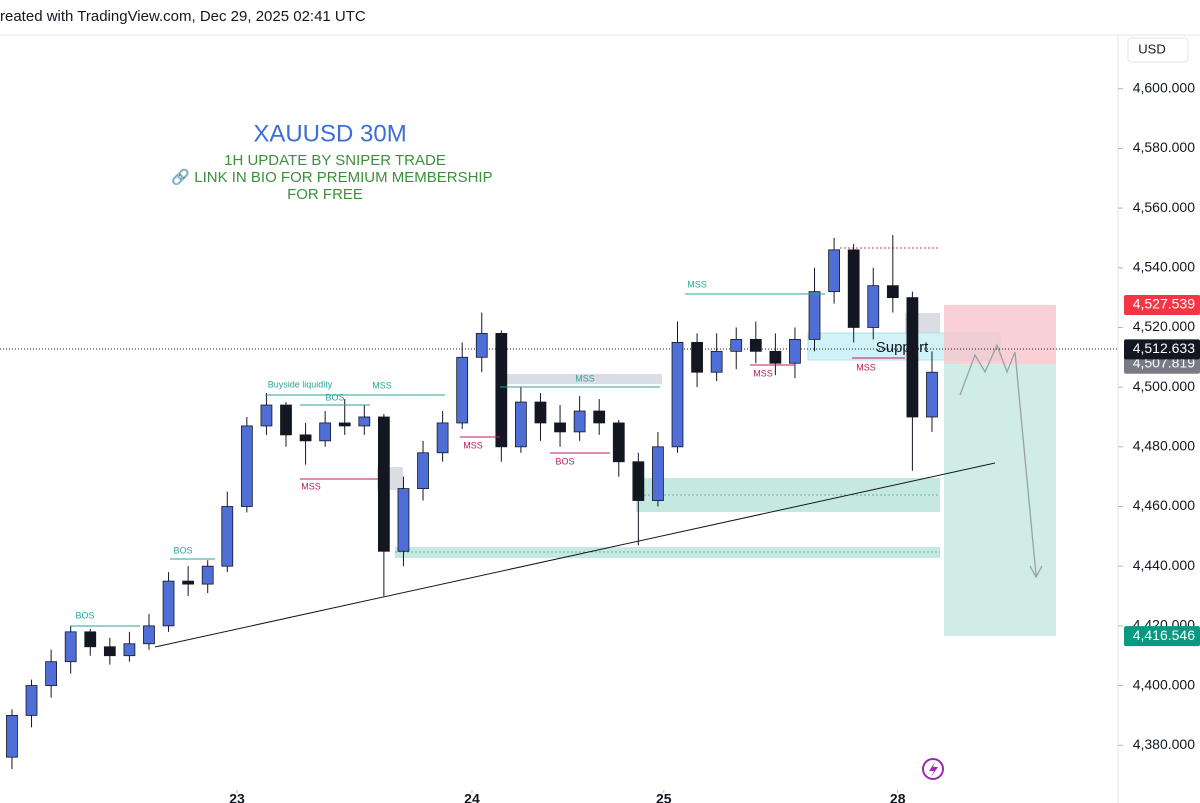  I want to click on projection-path, so click(1001, 461).